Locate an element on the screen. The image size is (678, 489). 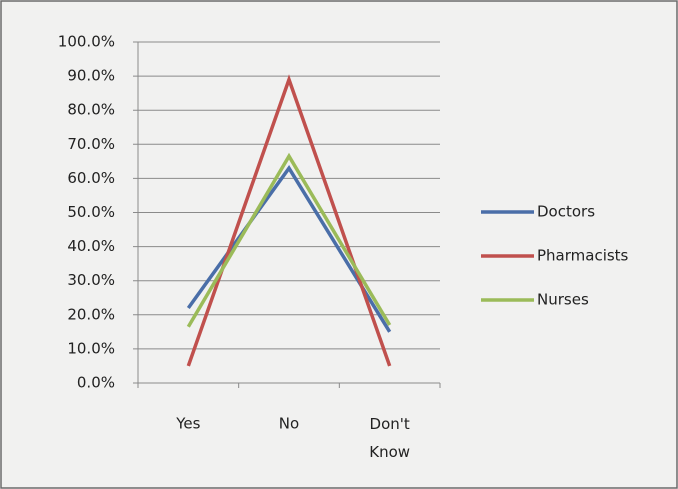
y-tick-label: 40.0% is located at coordinates (91, 246).